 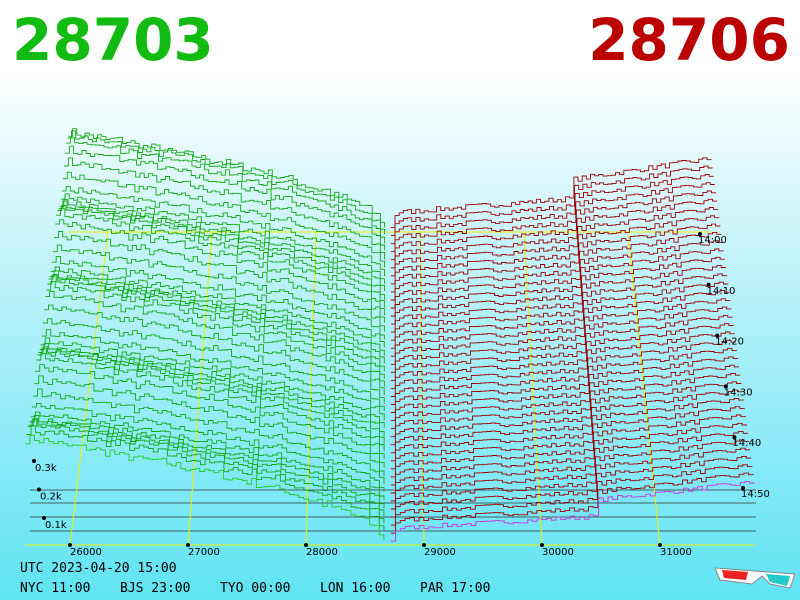 What do you see at coordinates (255, 588) in the screenshot?
I see `city-time: TYO 00:00` at bounding box center [255, 588].